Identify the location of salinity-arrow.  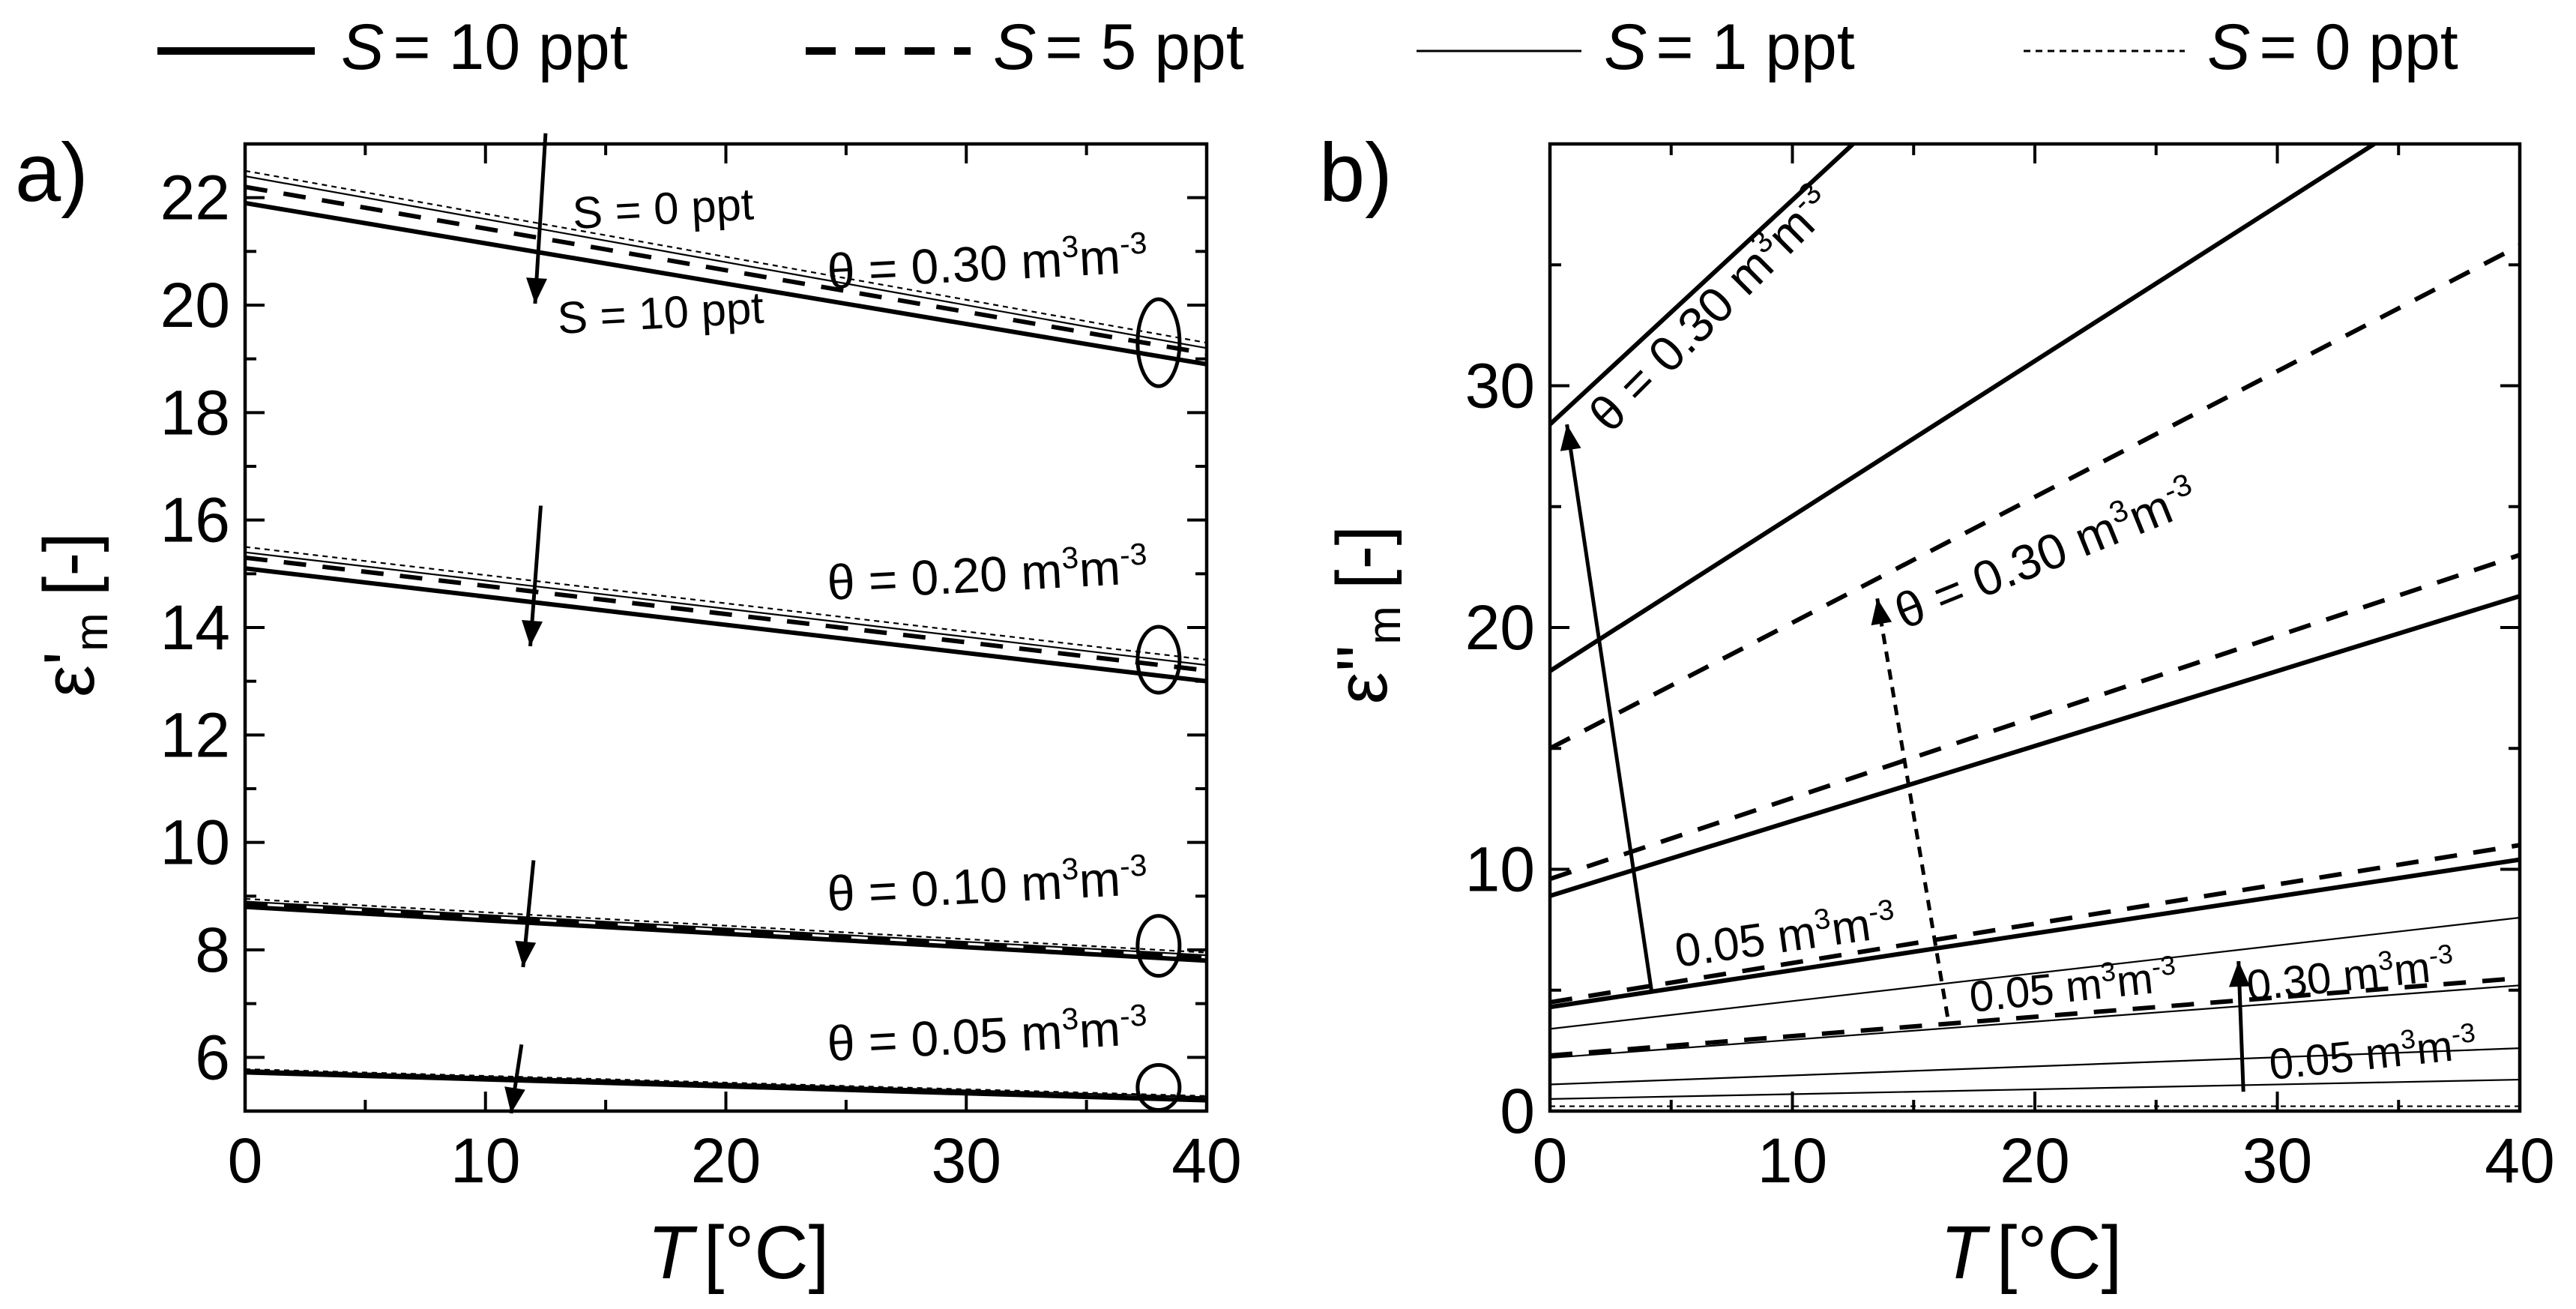
(540, 218).